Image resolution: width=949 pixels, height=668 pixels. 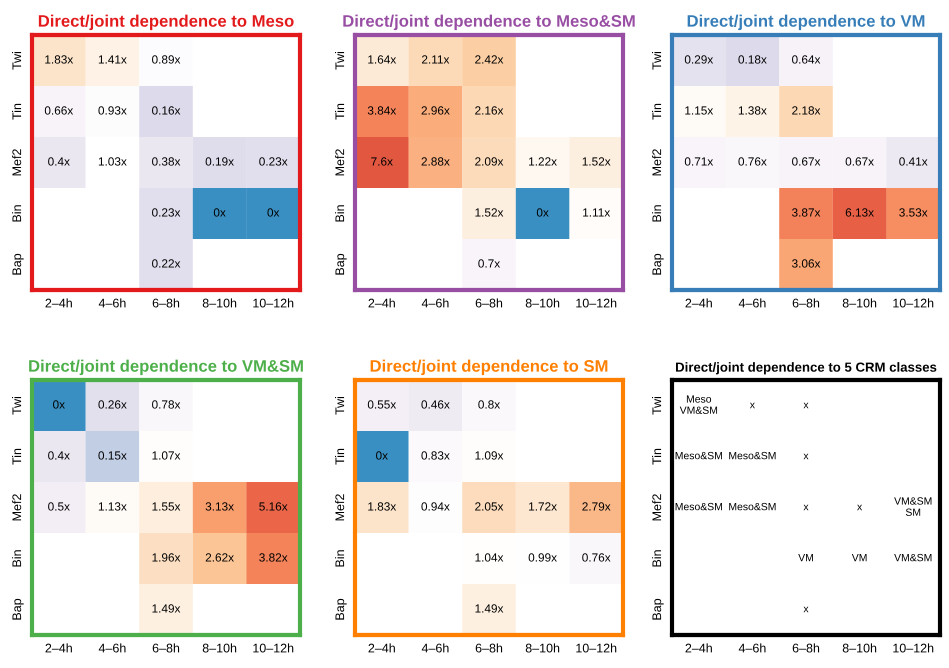 What do you see at coordinates (273, 557) in the screenshot?
I see `data-label: 3.82x` at bounding box center [273, 557].